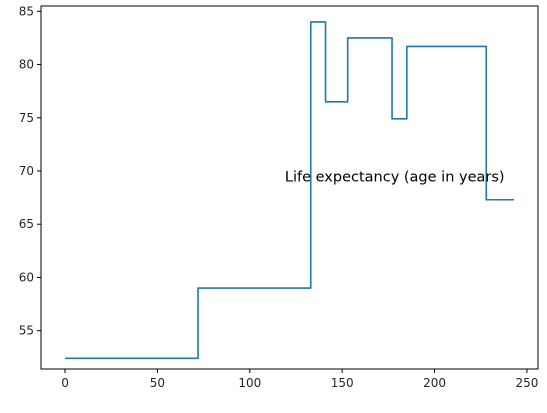  I want to click on y-tick-label: 60, so click(26, 277).